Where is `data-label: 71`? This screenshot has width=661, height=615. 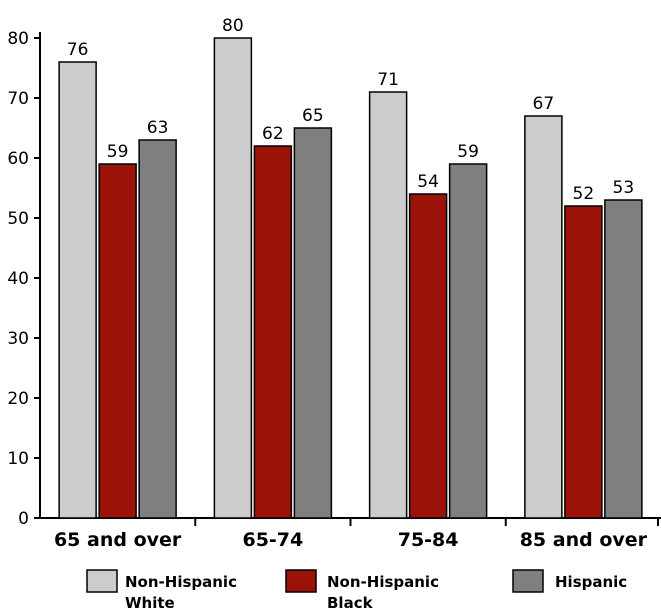
data-label: 71 is located at coordinates (388, 80).